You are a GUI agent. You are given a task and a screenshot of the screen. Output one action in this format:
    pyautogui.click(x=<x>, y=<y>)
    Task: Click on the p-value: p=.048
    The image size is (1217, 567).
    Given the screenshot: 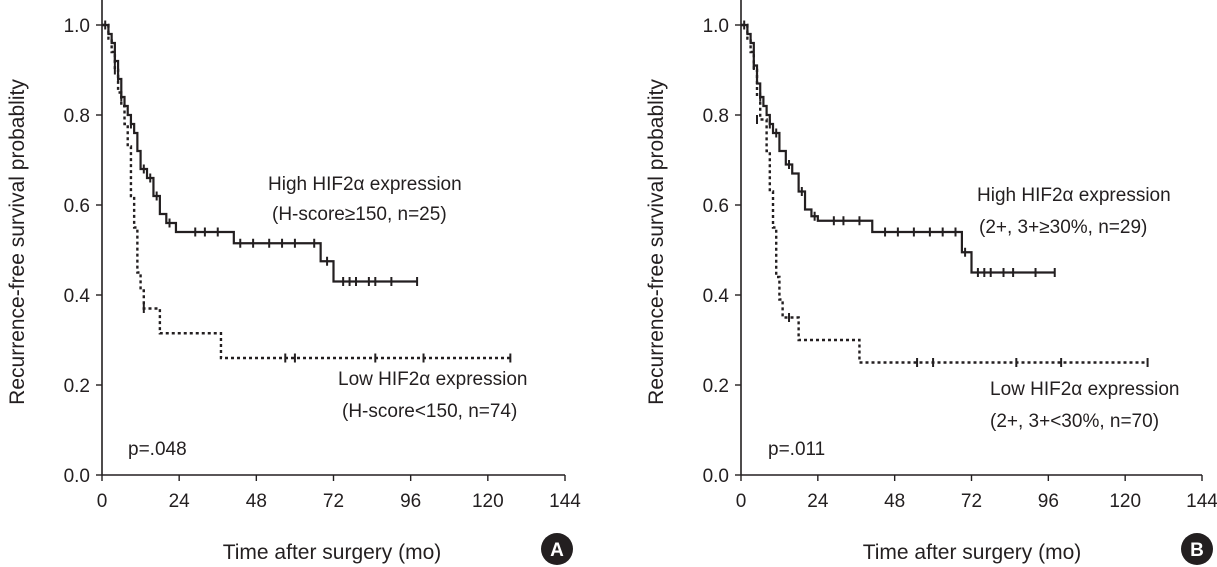 What is the action you would take?
    pyautogui.click(x=157, y=449)
    